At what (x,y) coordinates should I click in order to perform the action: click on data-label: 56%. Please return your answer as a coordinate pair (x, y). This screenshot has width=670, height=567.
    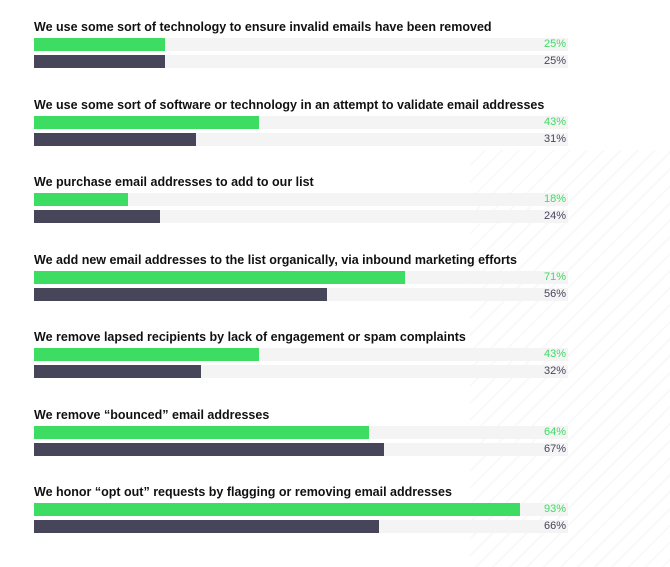
    Looking at the image, I should click on (554, 293).